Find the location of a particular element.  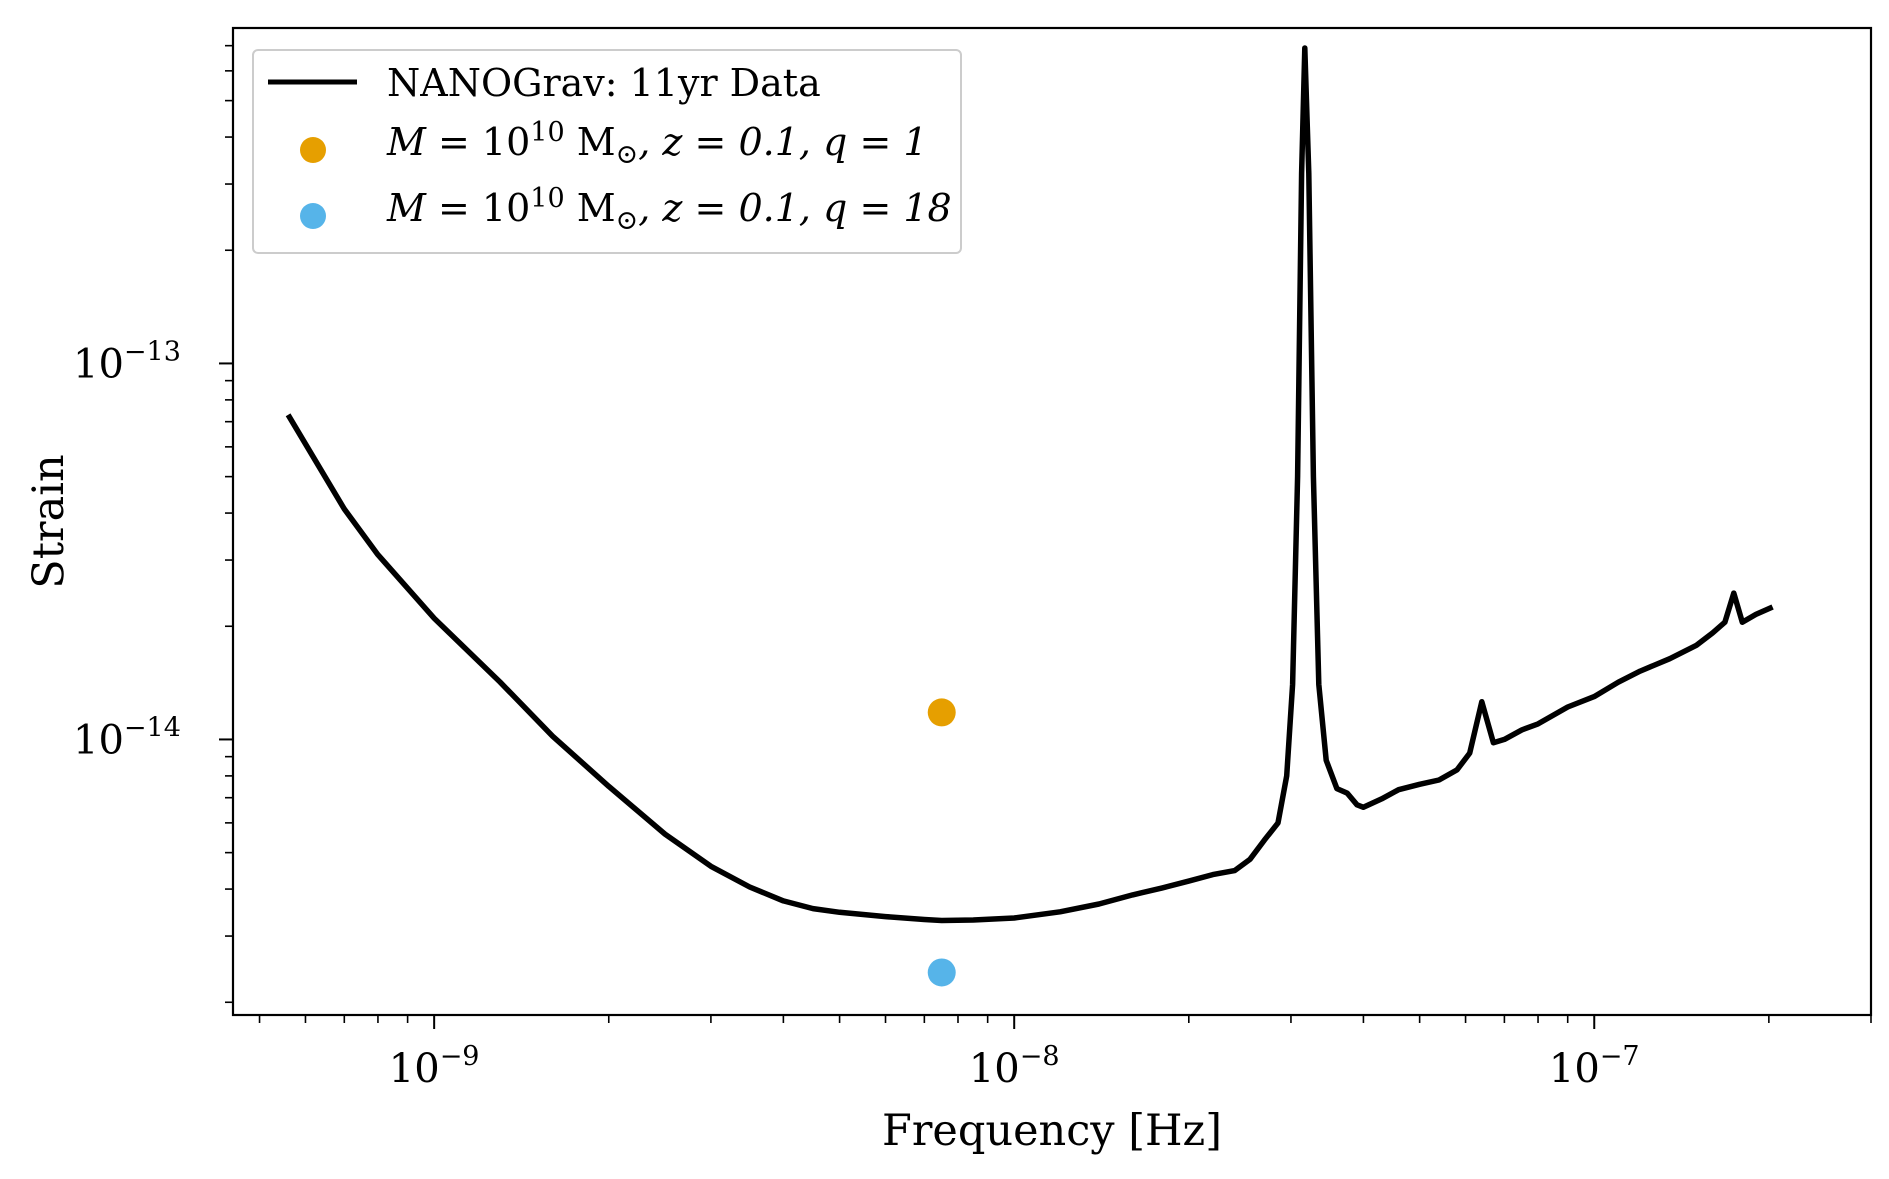

scatter-point-q18 is located at coordinates (941, 972).